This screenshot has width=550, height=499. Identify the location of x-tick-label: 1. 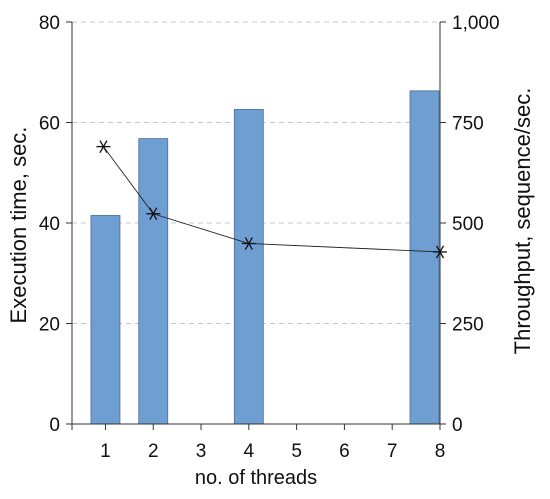
(105, 451).